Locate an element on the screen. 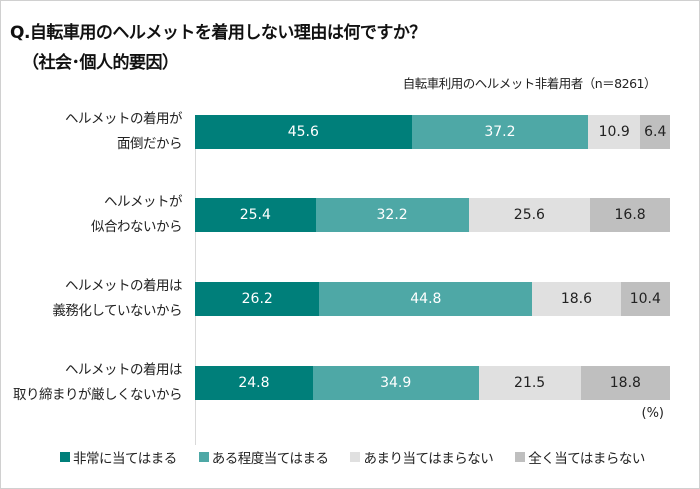 This screenshot has width=700, height=489. bar-segment: 24.8 is located at coordinates (254, 383).